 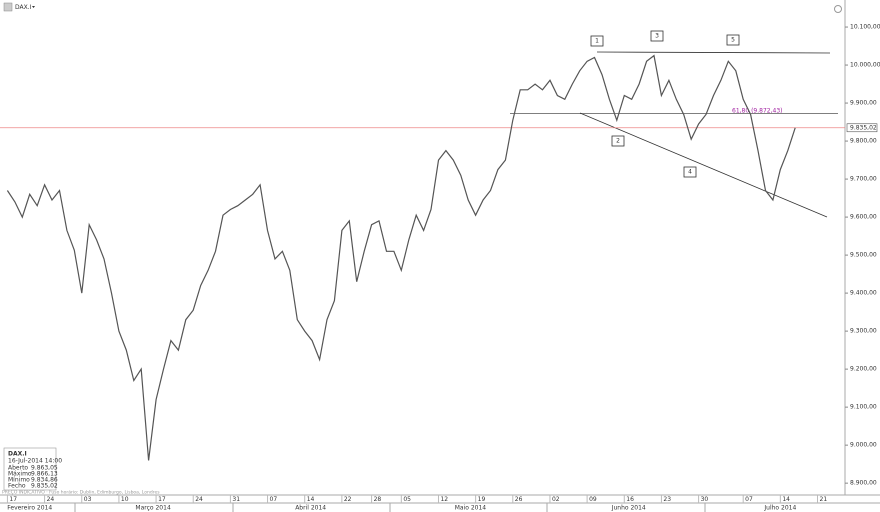 I want to click on x-tick-label: 28, so click(x=378, y=499).